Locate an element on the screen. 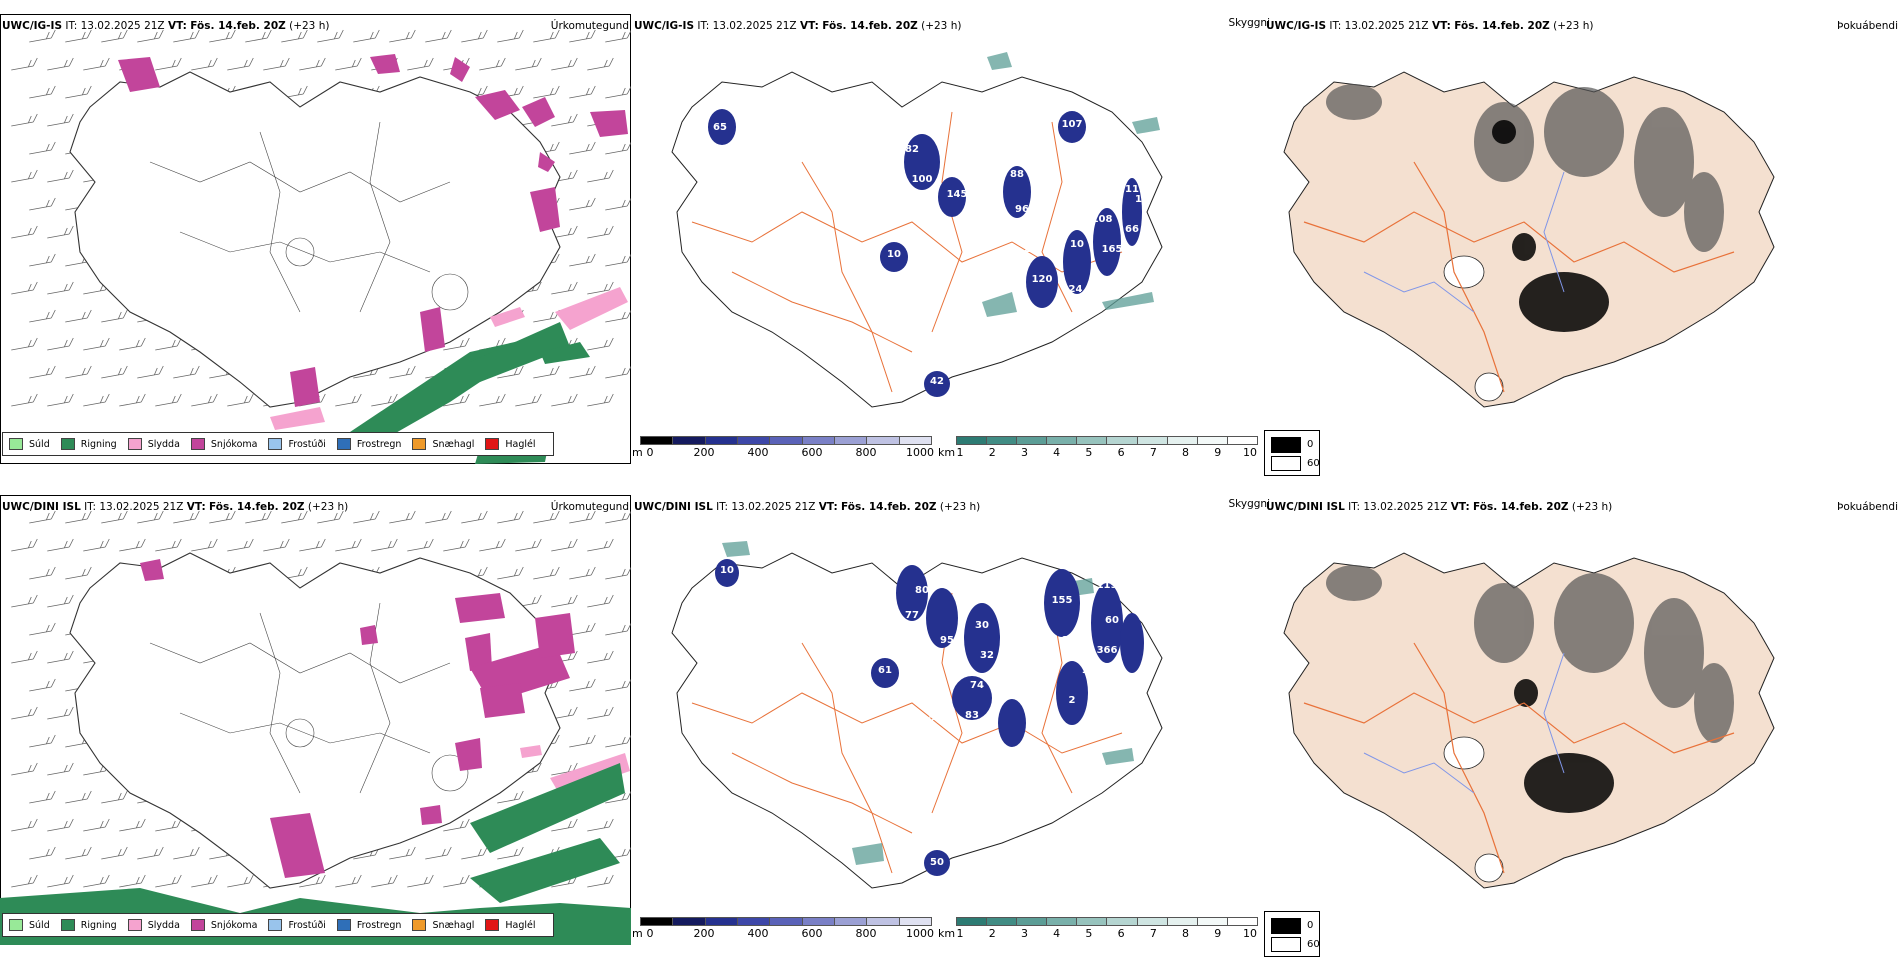 Image resolution: width=1900 pixels, height=963 pixels. visibility-ramp is located at coordinates (1107, 921).